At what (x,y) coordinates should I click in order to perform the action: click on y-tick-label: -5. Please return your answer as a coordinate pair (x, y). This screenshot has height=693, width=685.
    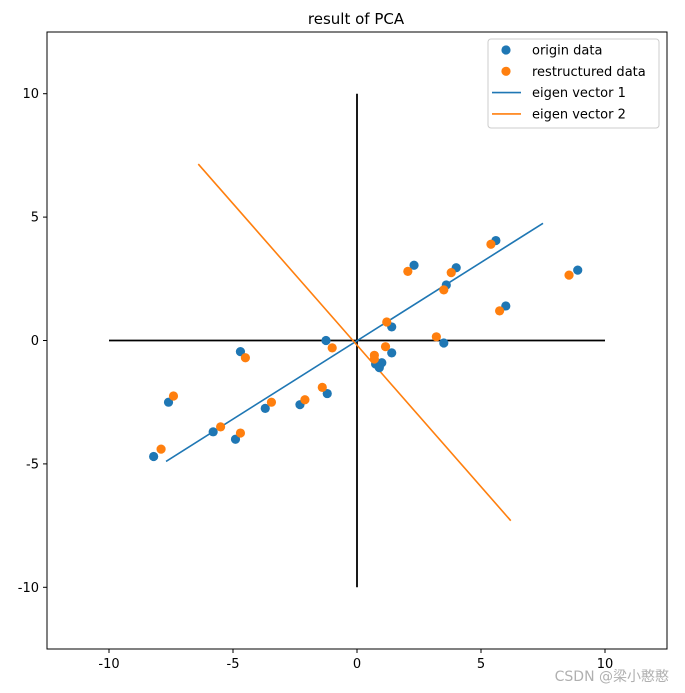
    Looking at the image, I should click on (32, 464).